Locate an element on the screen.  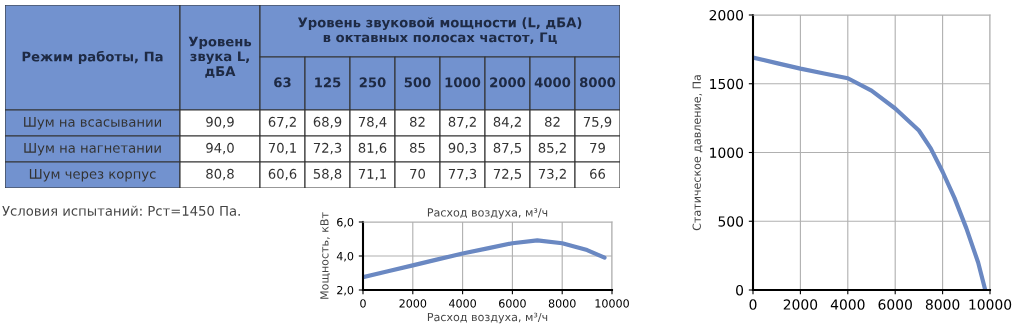
category-label: 8000 is located at coordinates (597, 82).